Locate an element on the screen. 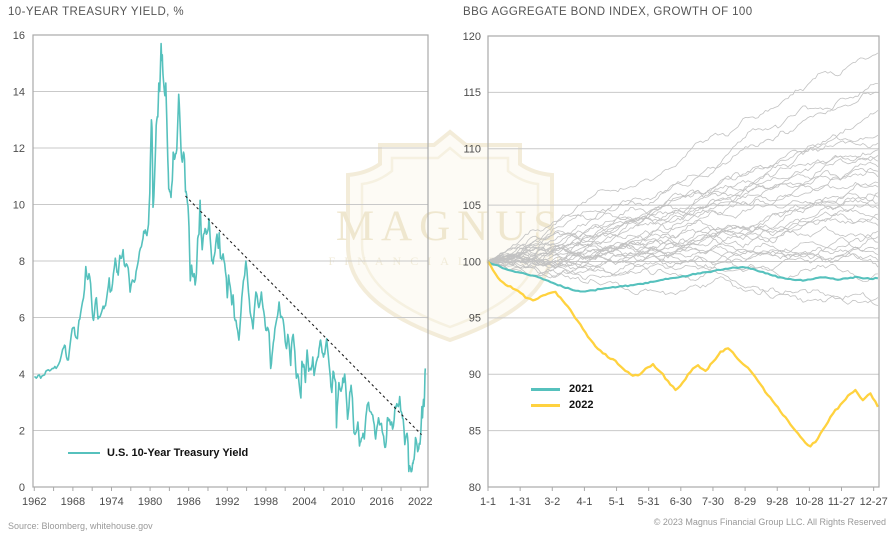 The width and height of the screenshot is (895, 540). svg-text: 12-27 is located at coordinates (874, 502).